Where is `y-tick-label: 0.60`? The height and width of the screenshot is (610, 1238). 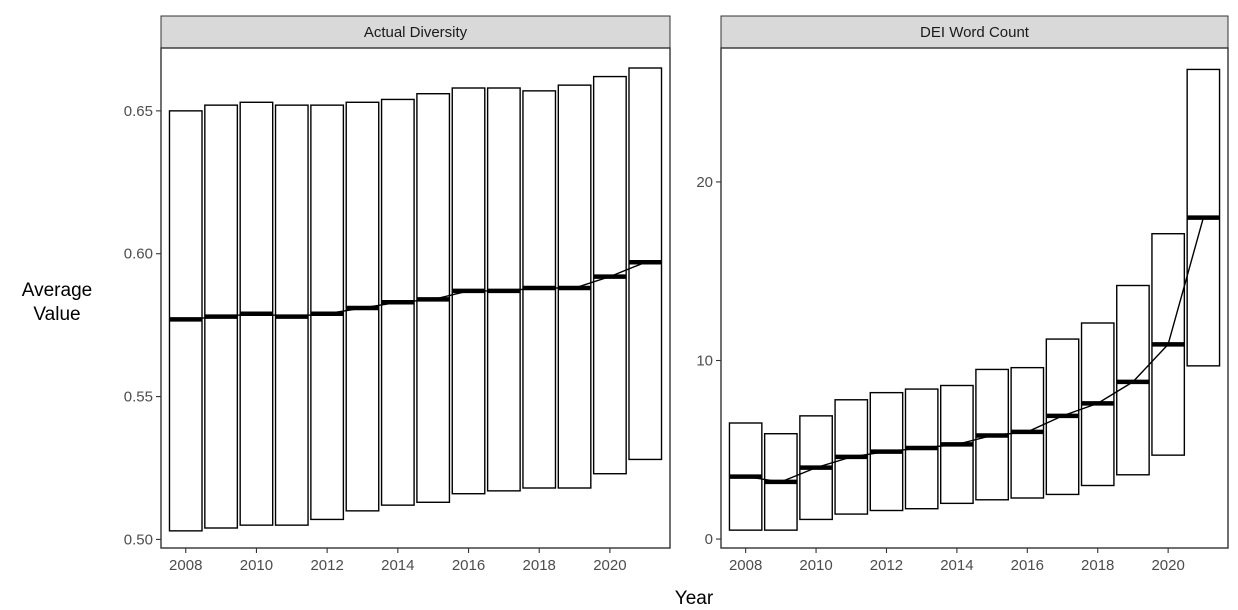 y-tick-label: 0.60 is located at coordinates (138, 254).